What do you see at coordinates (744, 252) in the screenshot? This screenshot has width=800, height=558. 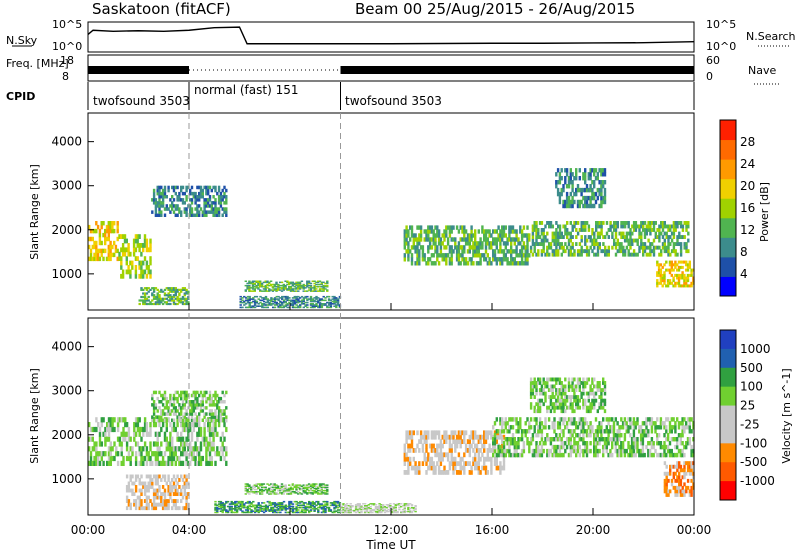 I see `power-colorbar-tick-2: 8` at bounding box center [744, 252].